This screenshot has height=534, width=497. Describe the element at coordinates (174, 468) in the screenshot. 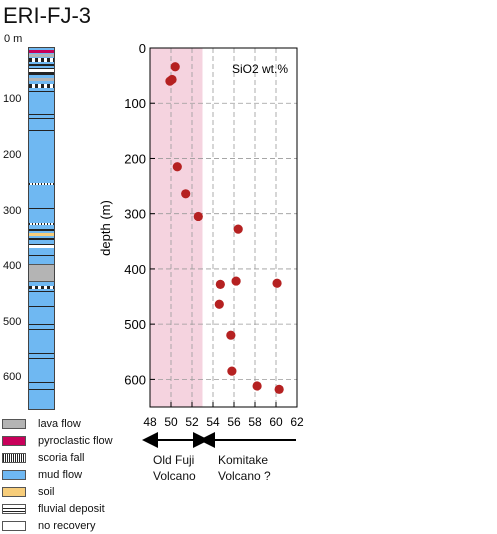

I see `old-fuji-label: Old Fuji Volcano` at that location.